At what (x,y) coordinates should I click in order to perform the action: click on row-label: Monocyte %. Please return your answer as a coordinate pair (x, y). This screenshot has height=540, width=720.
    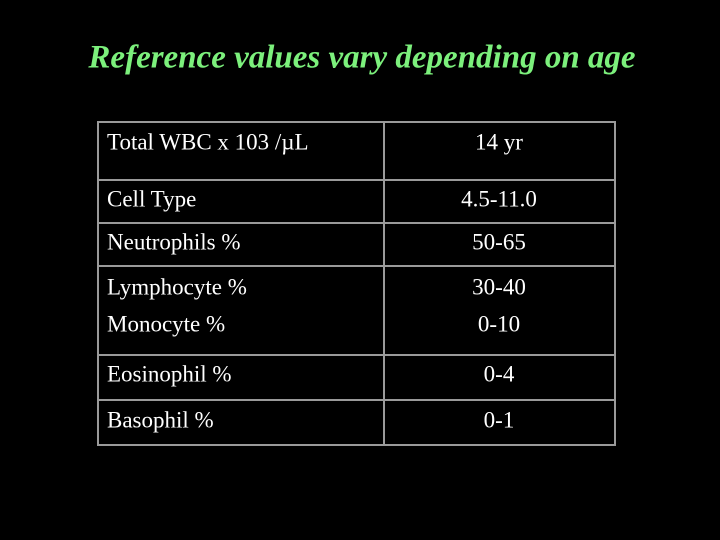
    Looking at the image, I should click on (166, 323).